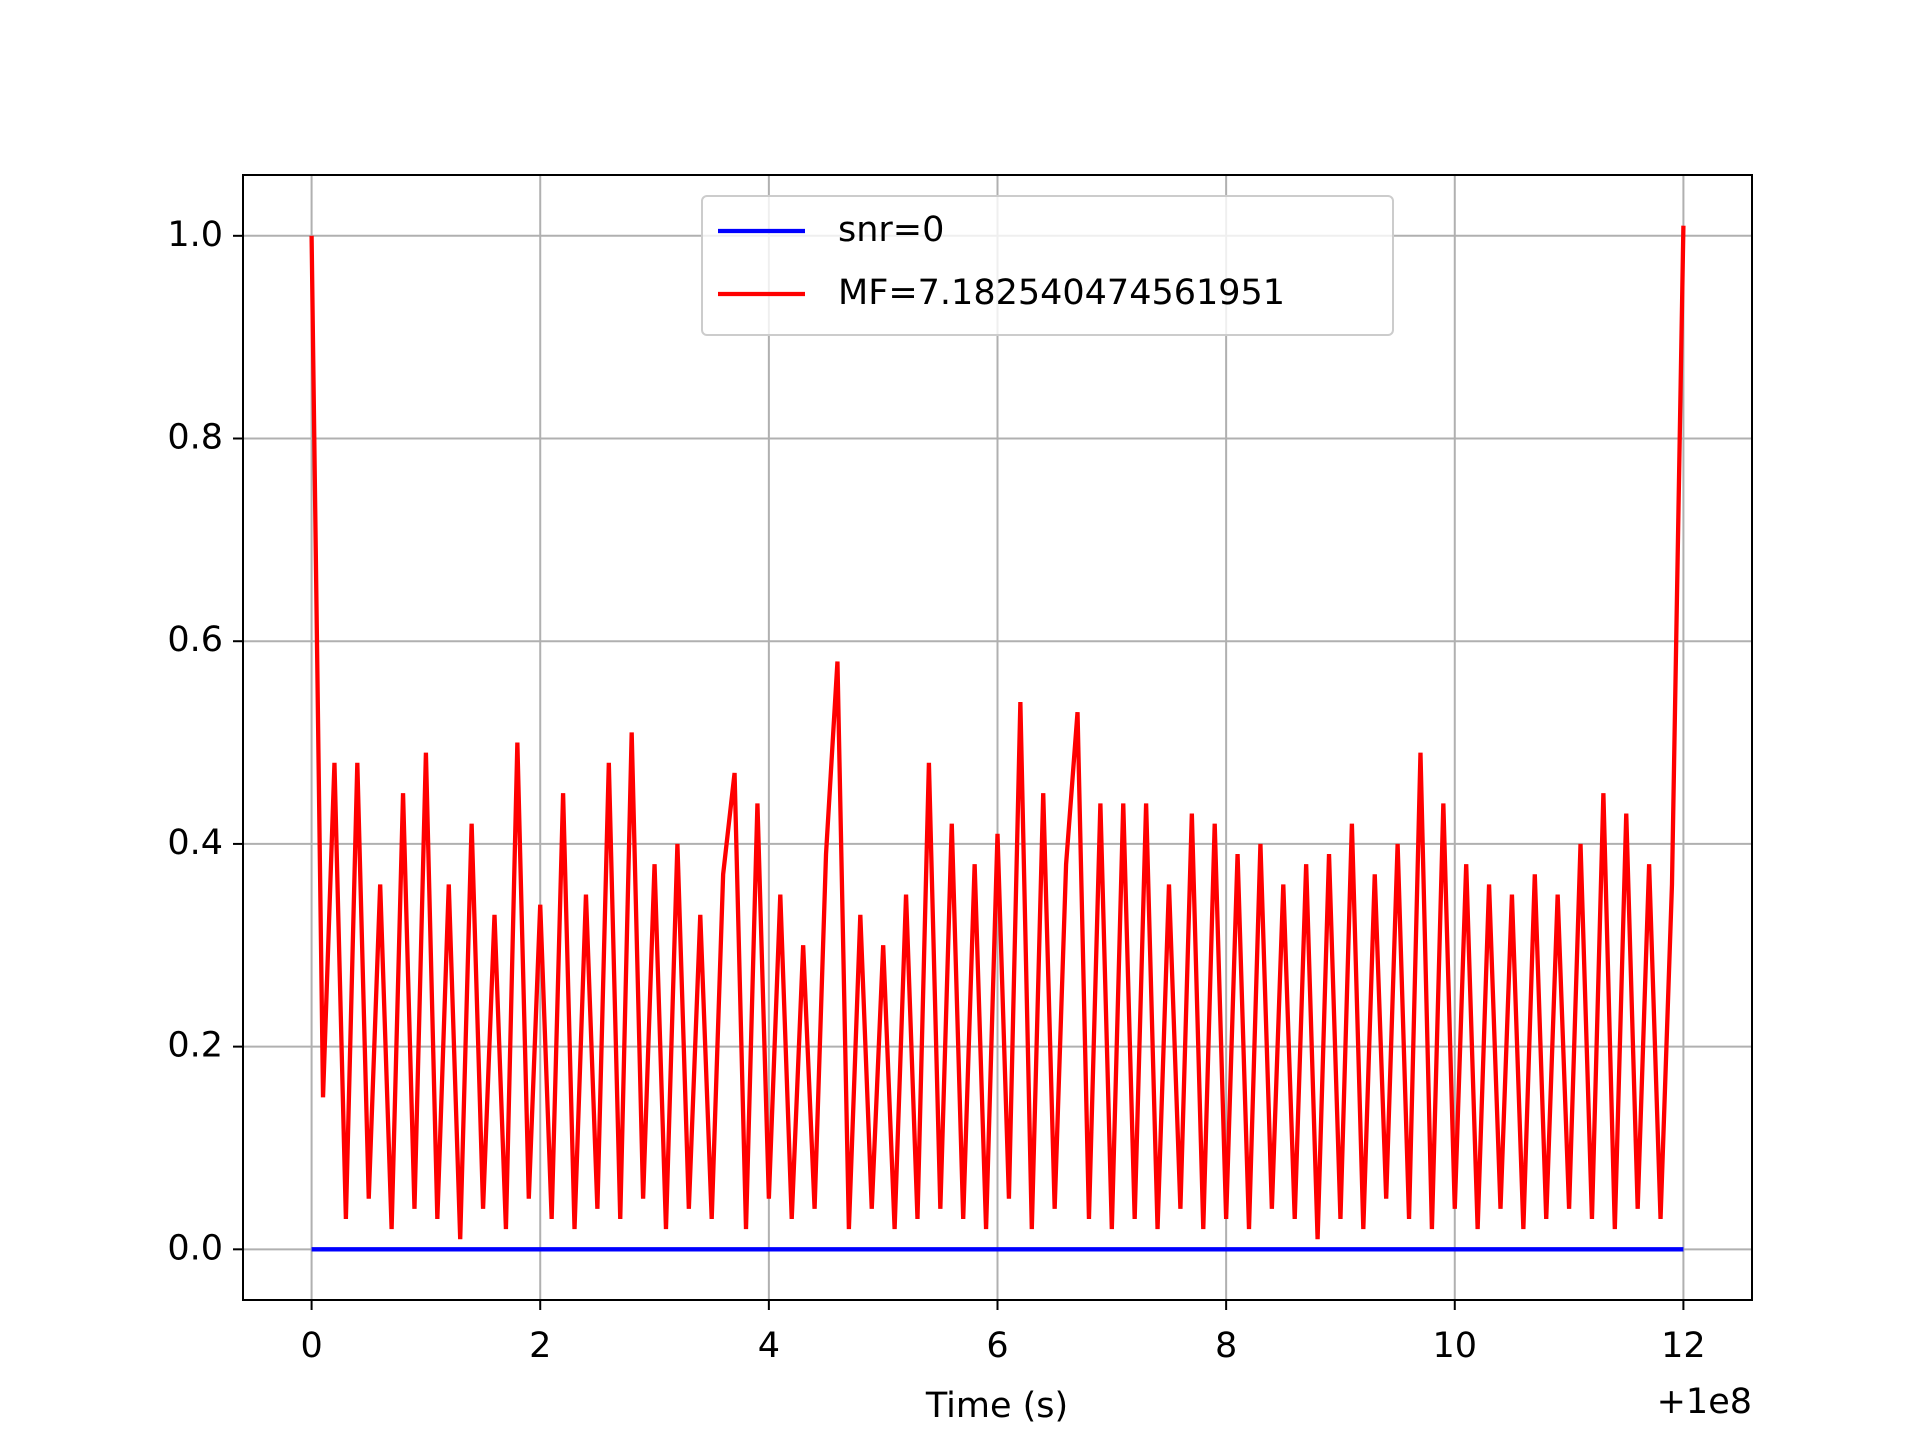 Image resolution: width=1920 pixels, height=1440 pixels. I want to click on x-tick-label: 12, so click(1683, 1346).